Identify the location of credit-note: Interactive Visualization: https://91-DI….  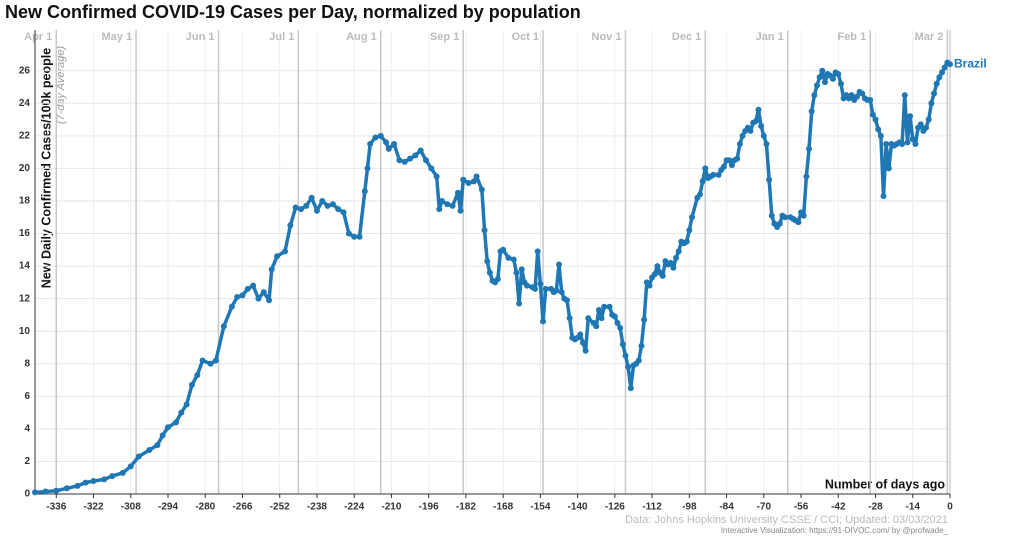
(835, 530).